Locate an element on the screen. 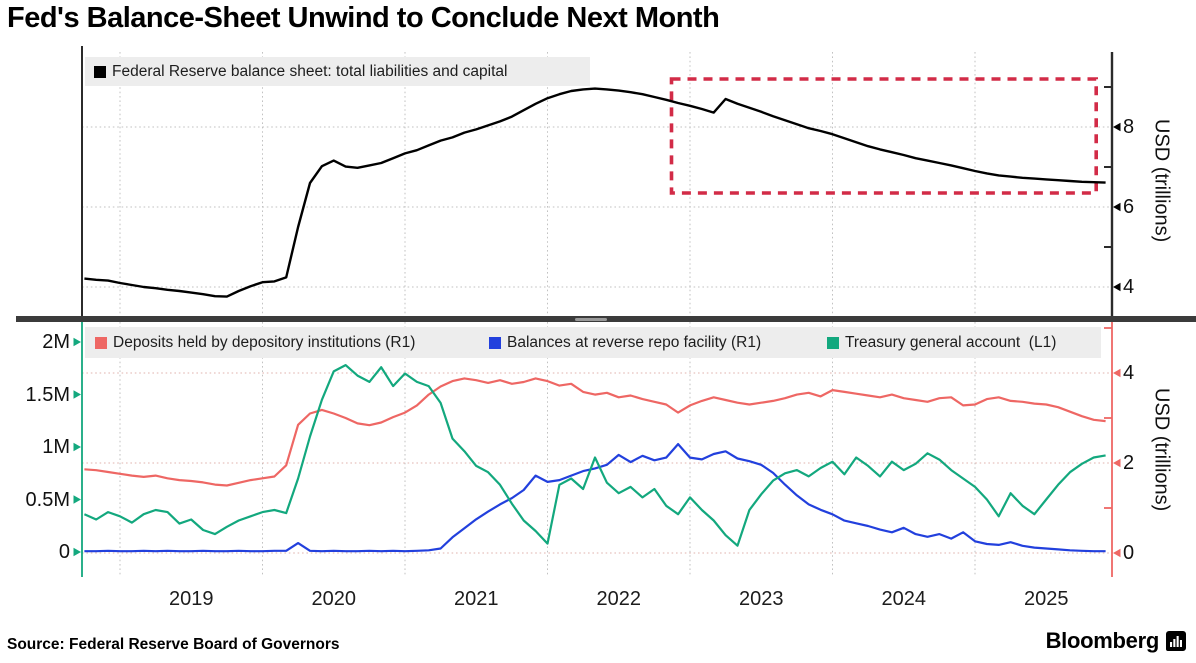 This screenshot has height=663, width=1196. legend-swatch-tga is located at coordinates (833, 342).